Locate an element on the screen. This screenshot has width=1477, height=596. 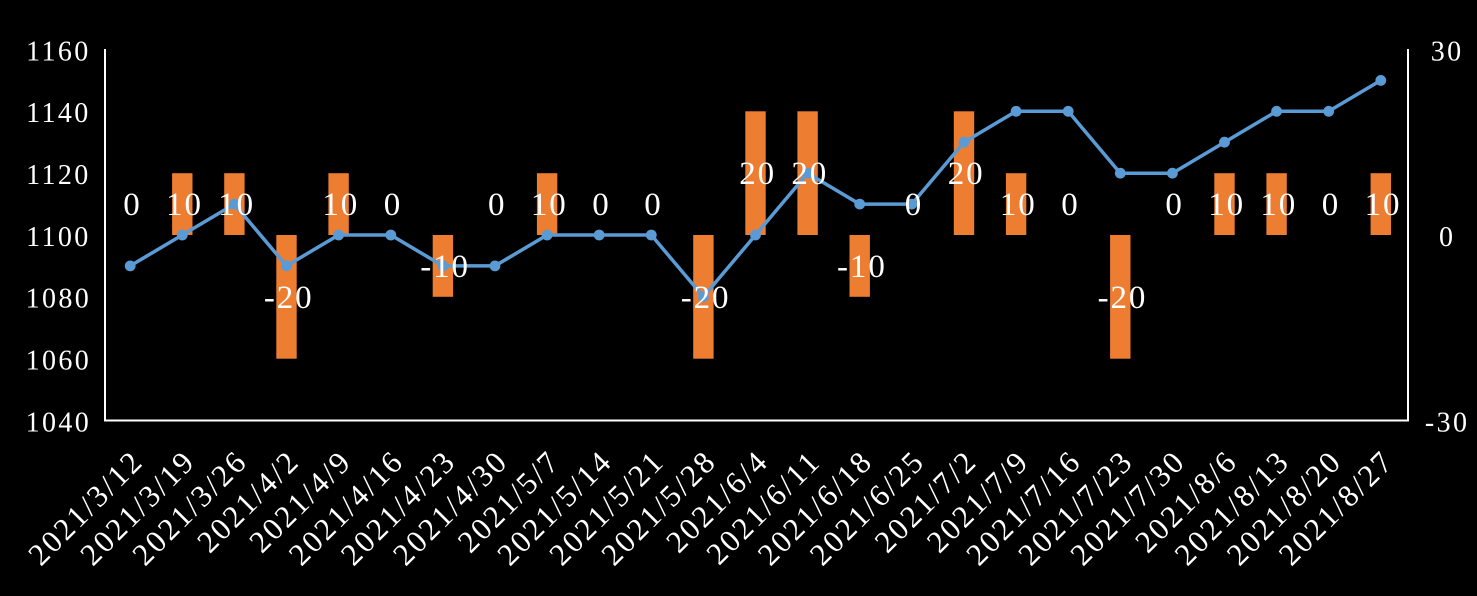
svg-text: 1100 is located at coordinates (58, 237).